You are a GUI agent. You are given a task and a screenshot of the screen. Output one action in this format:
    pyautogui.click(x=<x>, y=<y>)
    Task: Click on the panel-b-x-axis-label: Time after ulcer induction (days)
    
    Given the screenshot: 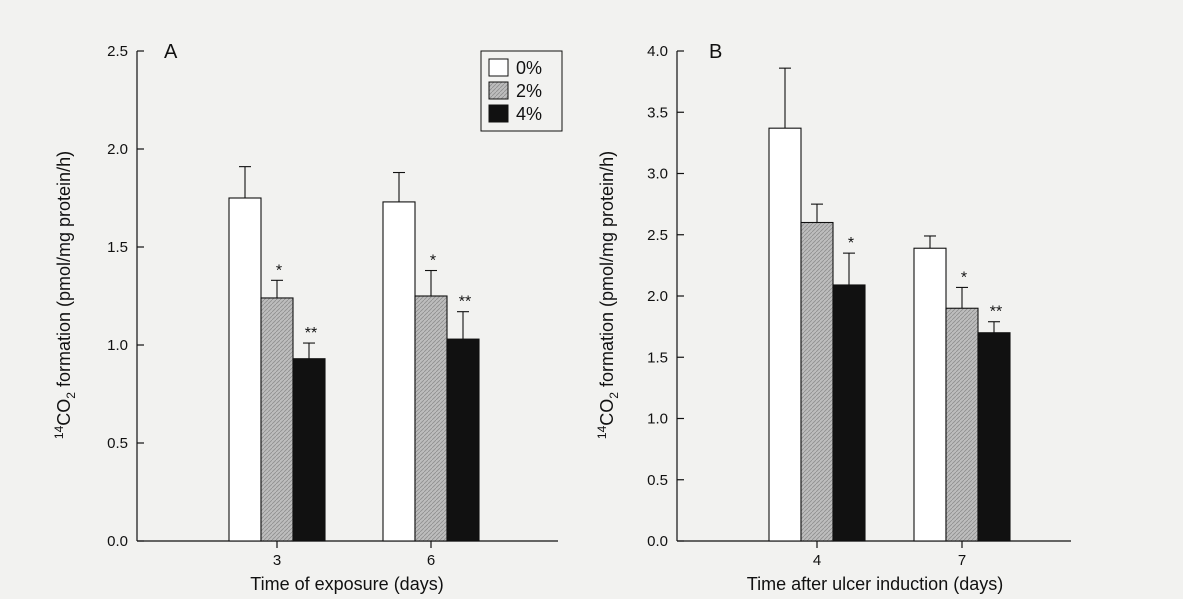 What is the action you would take?
    pyautogui.click(x=875, y=584)
    